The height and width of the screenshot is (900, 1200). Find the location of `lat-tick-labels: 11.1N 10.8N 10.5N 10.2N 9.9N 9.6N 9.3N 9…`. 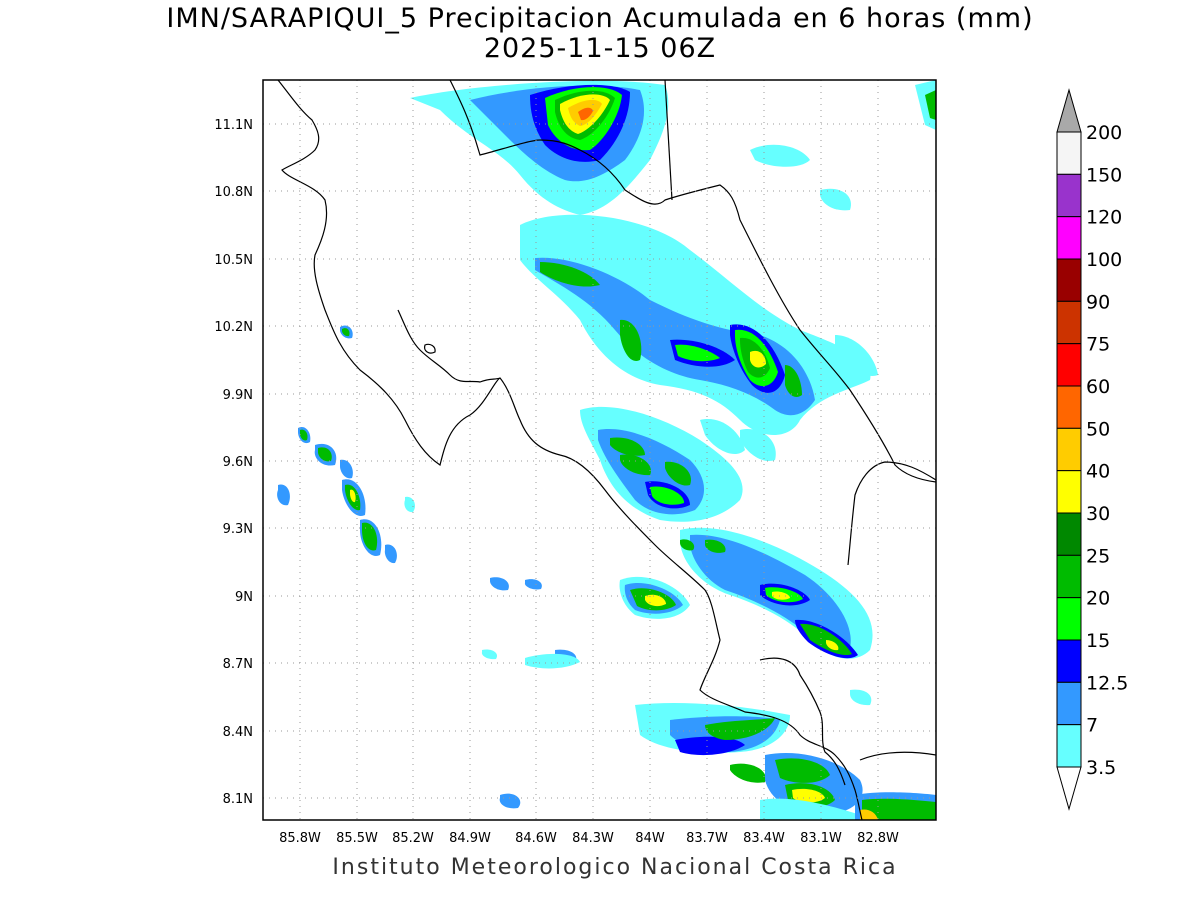

lat-tick-labels: 11.1N 10.8N 10.5N 10.2N 9.9N 9.6N 9.3N 9… is located at coordinates (233, 462).